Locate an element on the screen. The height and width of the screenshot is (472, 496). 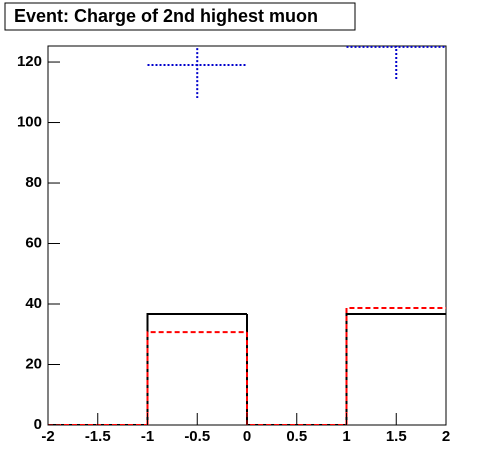
x-tick-label: 1.5 is located at coordinates (396, 436).